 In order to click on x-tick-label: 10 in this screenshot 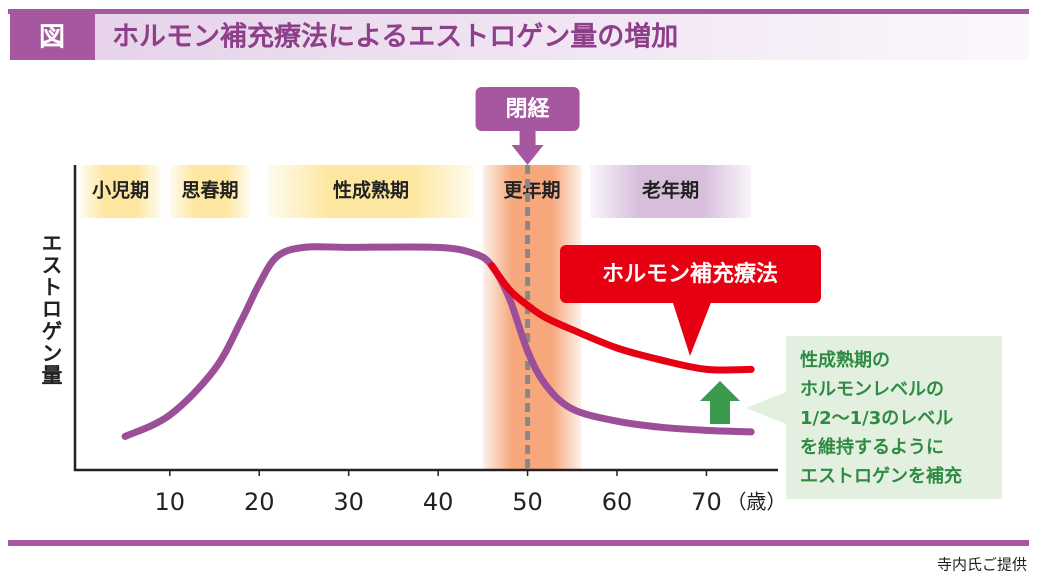, I will do `click(170, 502)`.